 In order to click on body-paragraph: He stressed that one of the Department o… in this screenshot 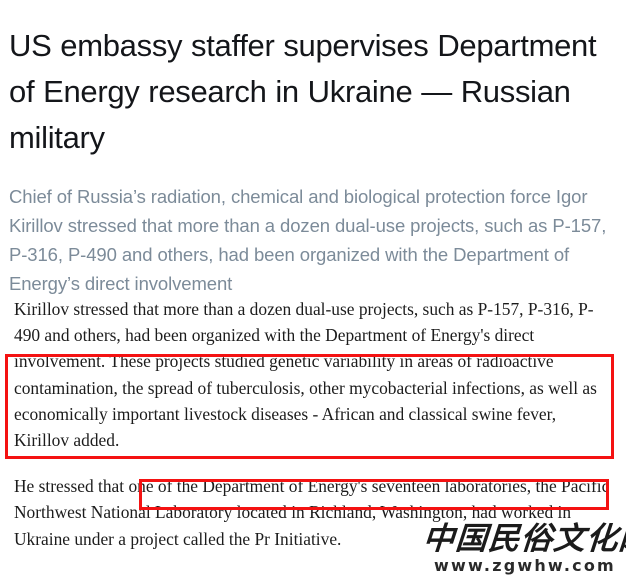, I will do `click(312, 512)`.